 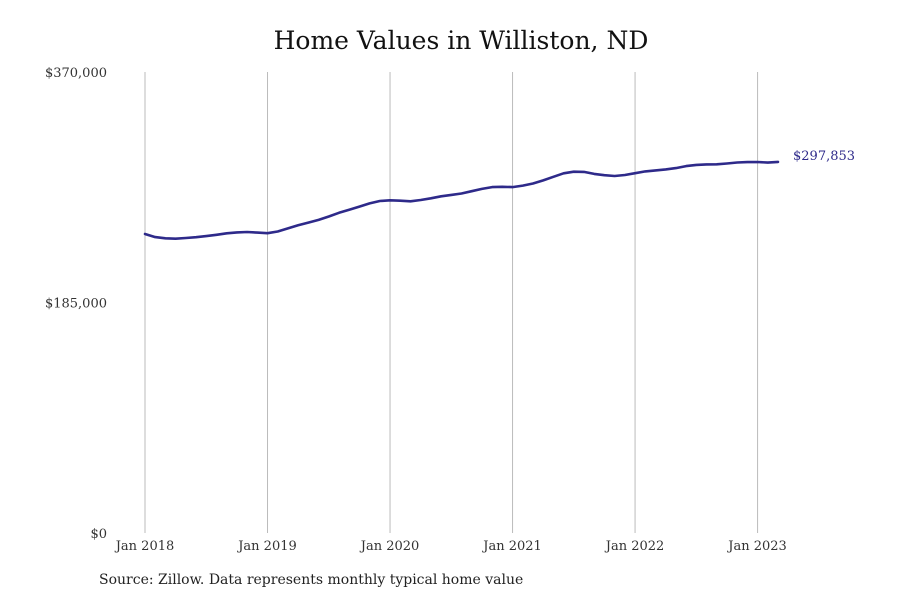 I want to click on y-tick-label: $185,000, so click(x=76, y=304).